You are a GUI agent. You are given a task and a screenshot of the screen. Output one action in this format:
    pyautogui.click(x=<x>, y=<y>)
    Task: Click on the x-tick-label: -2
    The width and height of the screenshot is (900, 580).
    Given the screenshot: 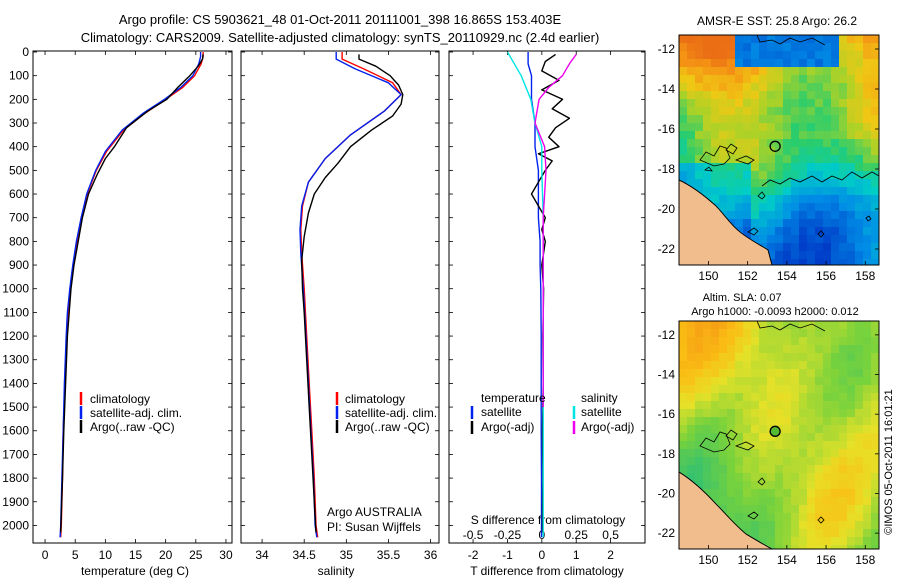 What is the action you would take?
    pyautogui.click(x=473, y=555)
    